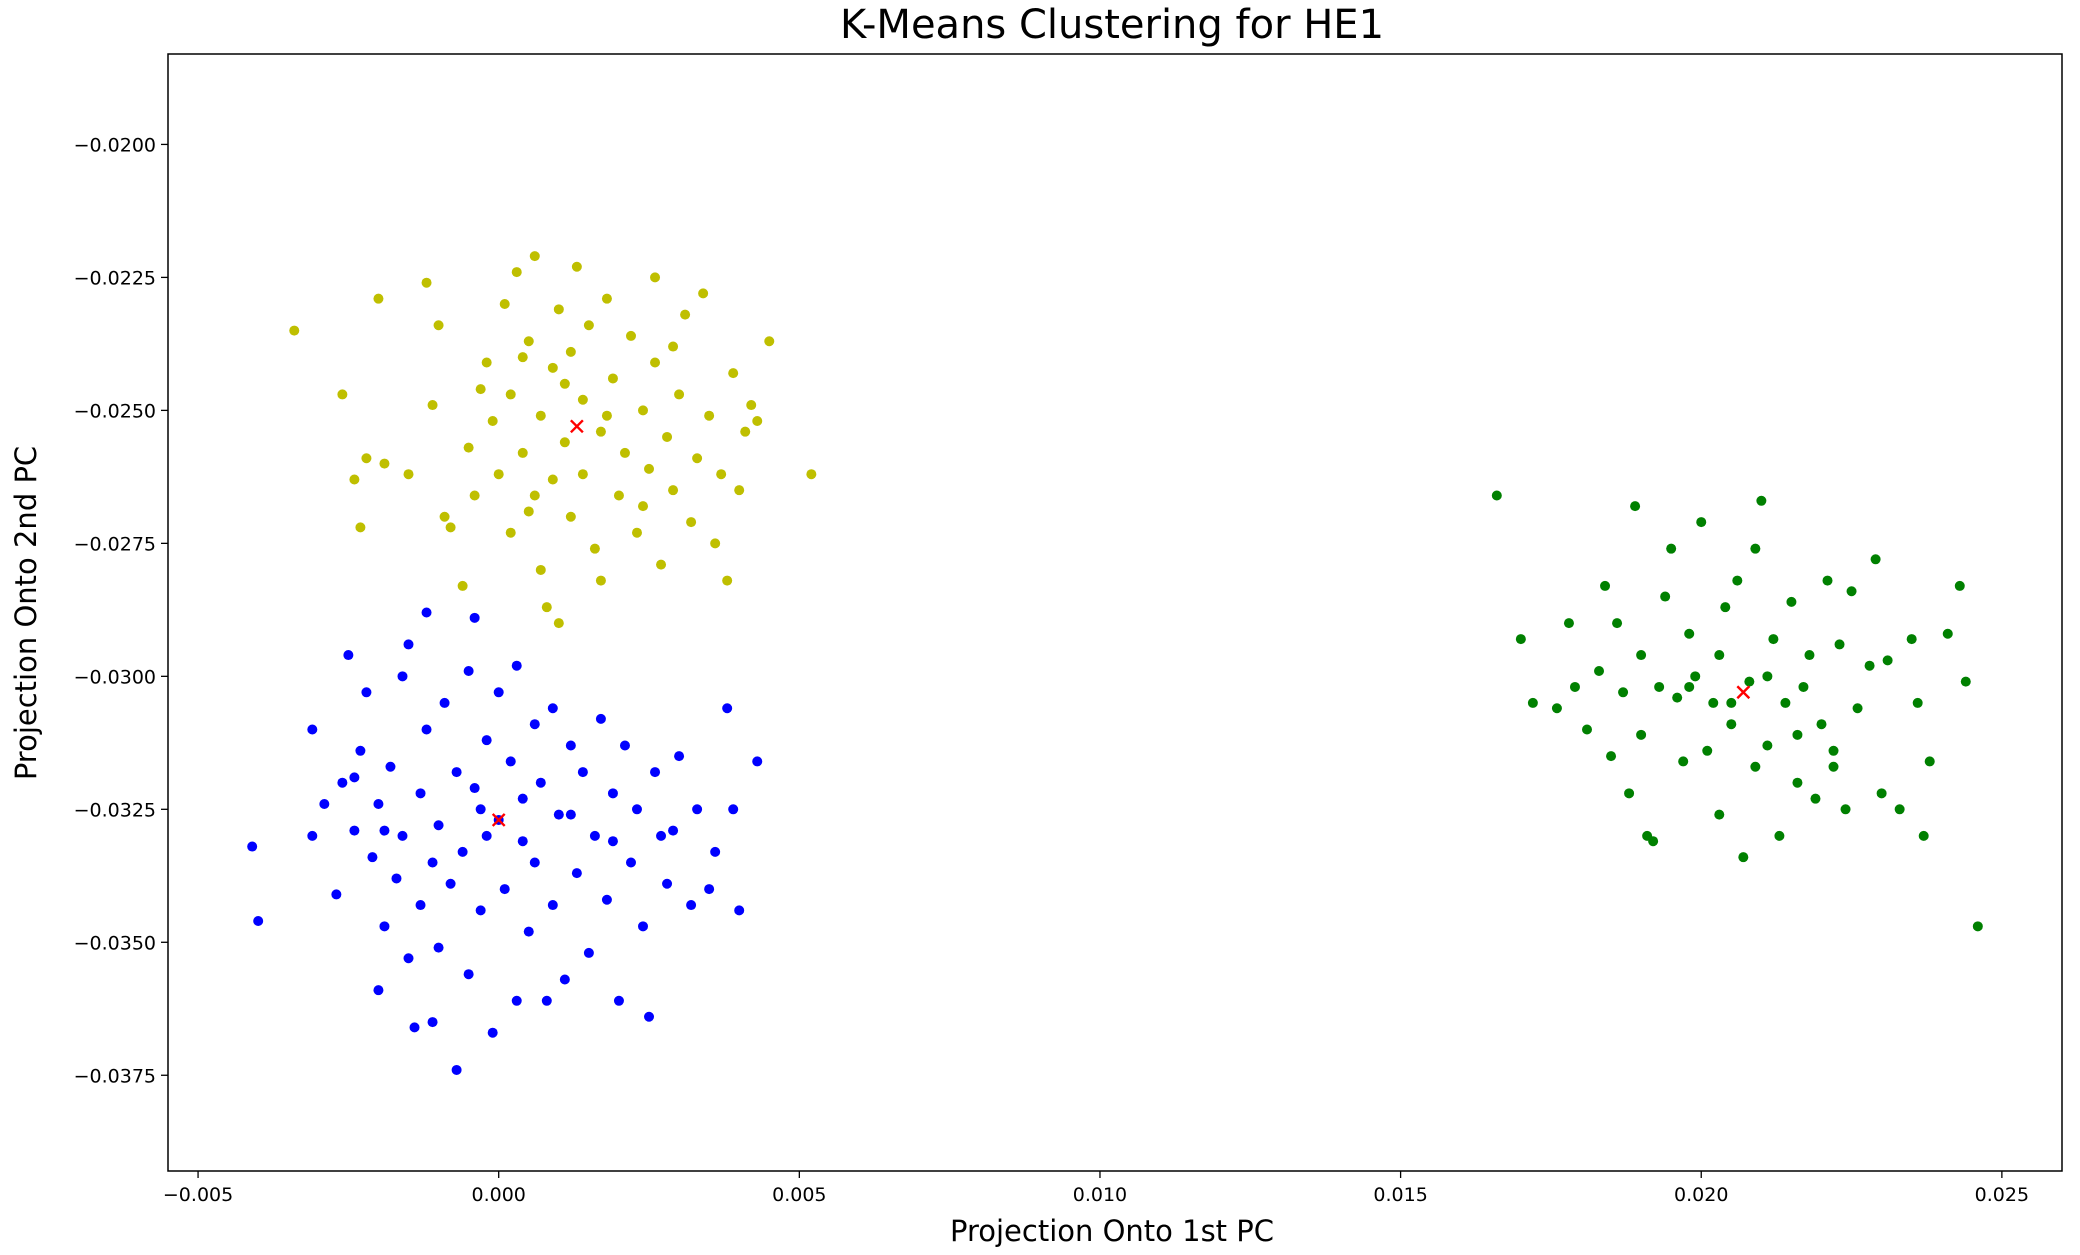 The height and width of the screenshot is (1255, 2080). I want to click on y-tick-label: −0.0300, so click(115, 677).